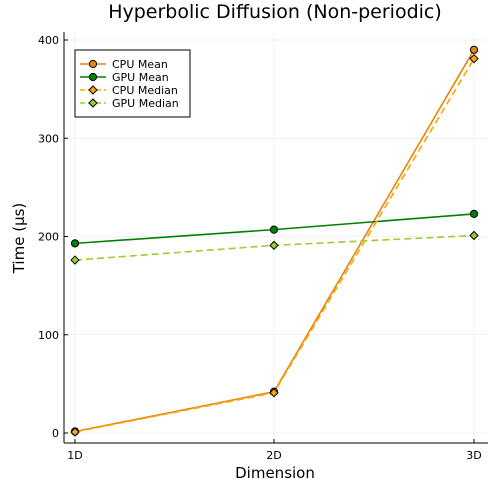  I want to click on y-tick-label: 400, so click(48, 40).